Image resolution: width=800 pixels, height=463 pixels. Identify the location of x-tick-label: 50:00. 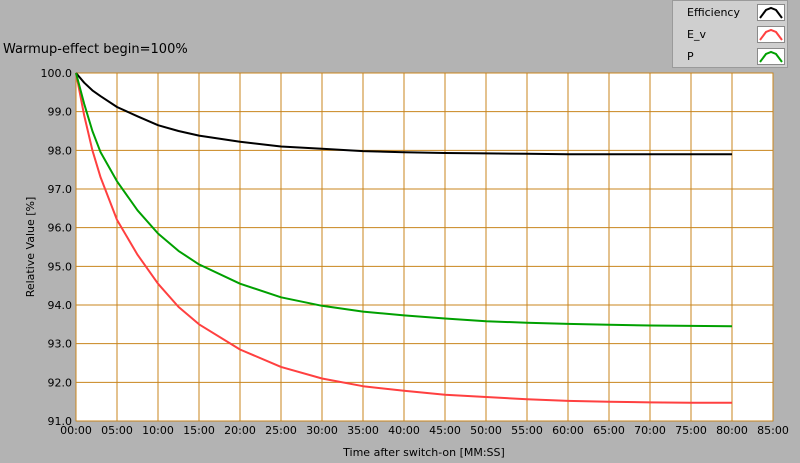
(486, 430).